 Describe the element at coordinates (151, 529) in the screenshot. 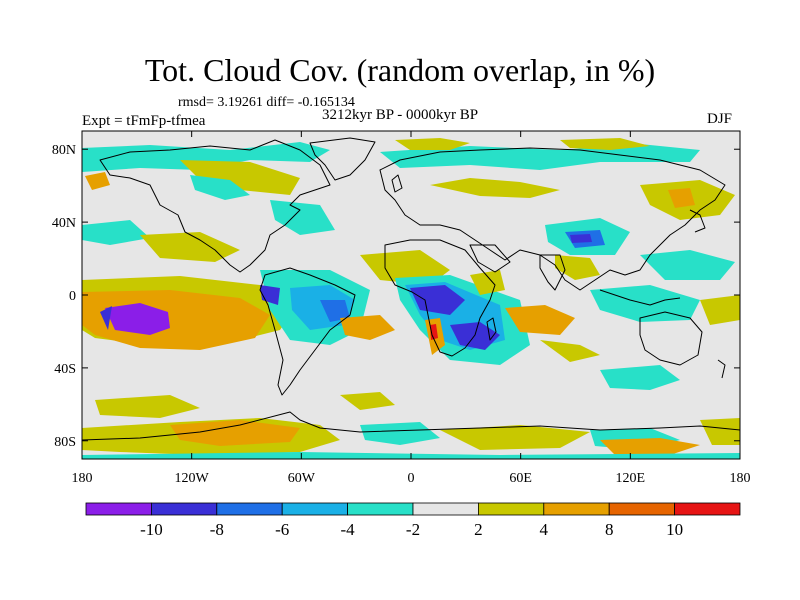

I see `colorbar-label: -10` at that location.